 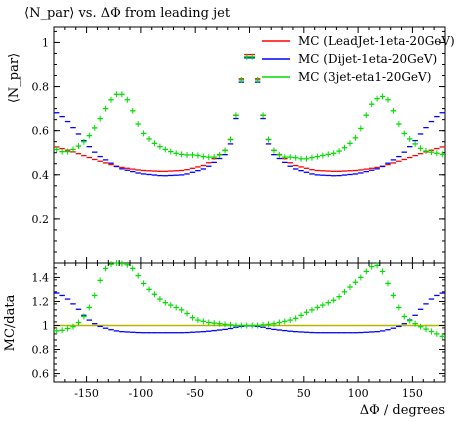 What do you see at coordinates (45, 42) in the screenshot?
I see `main-y-tick-label: 1` at bounding box center [45, 42].